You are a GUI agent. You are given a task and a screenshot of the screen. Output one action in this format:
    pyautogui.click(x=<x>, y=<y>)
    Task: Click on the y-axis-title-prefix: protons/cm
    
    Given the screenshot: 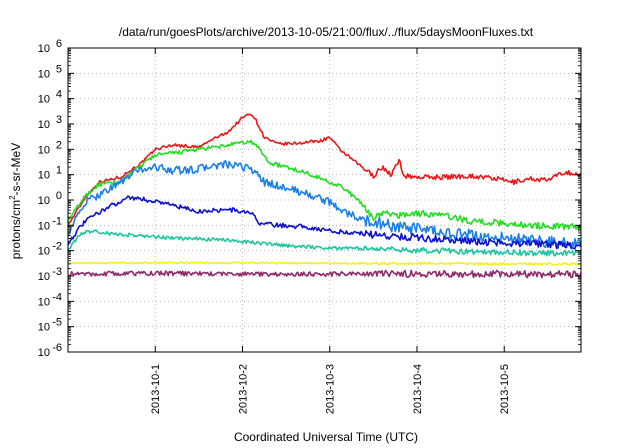 What is the action you would take?
    pyautogui.click(x=16, y=229)
    